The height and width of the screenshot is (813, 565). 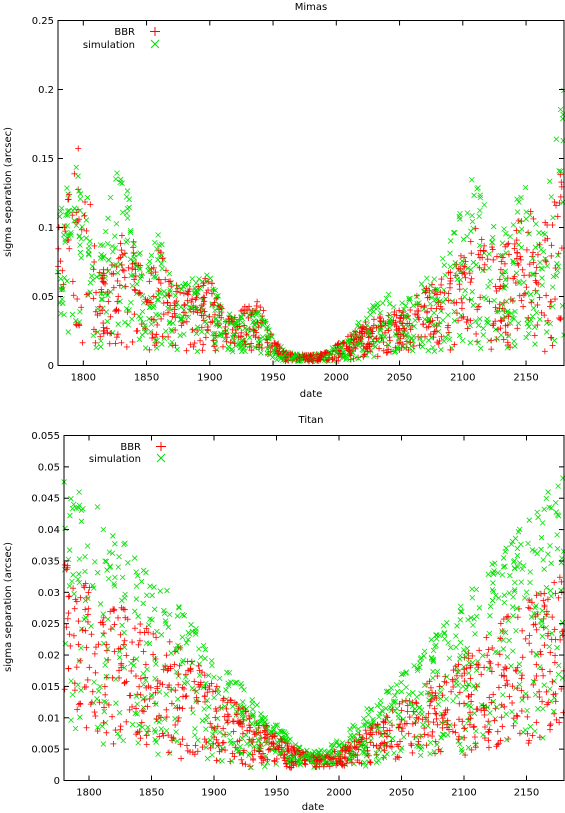 What do you see at coordinates (43, 21) in the screenshot?
I see `y-tick-label: 0.25` at bounding box center [43, 21].